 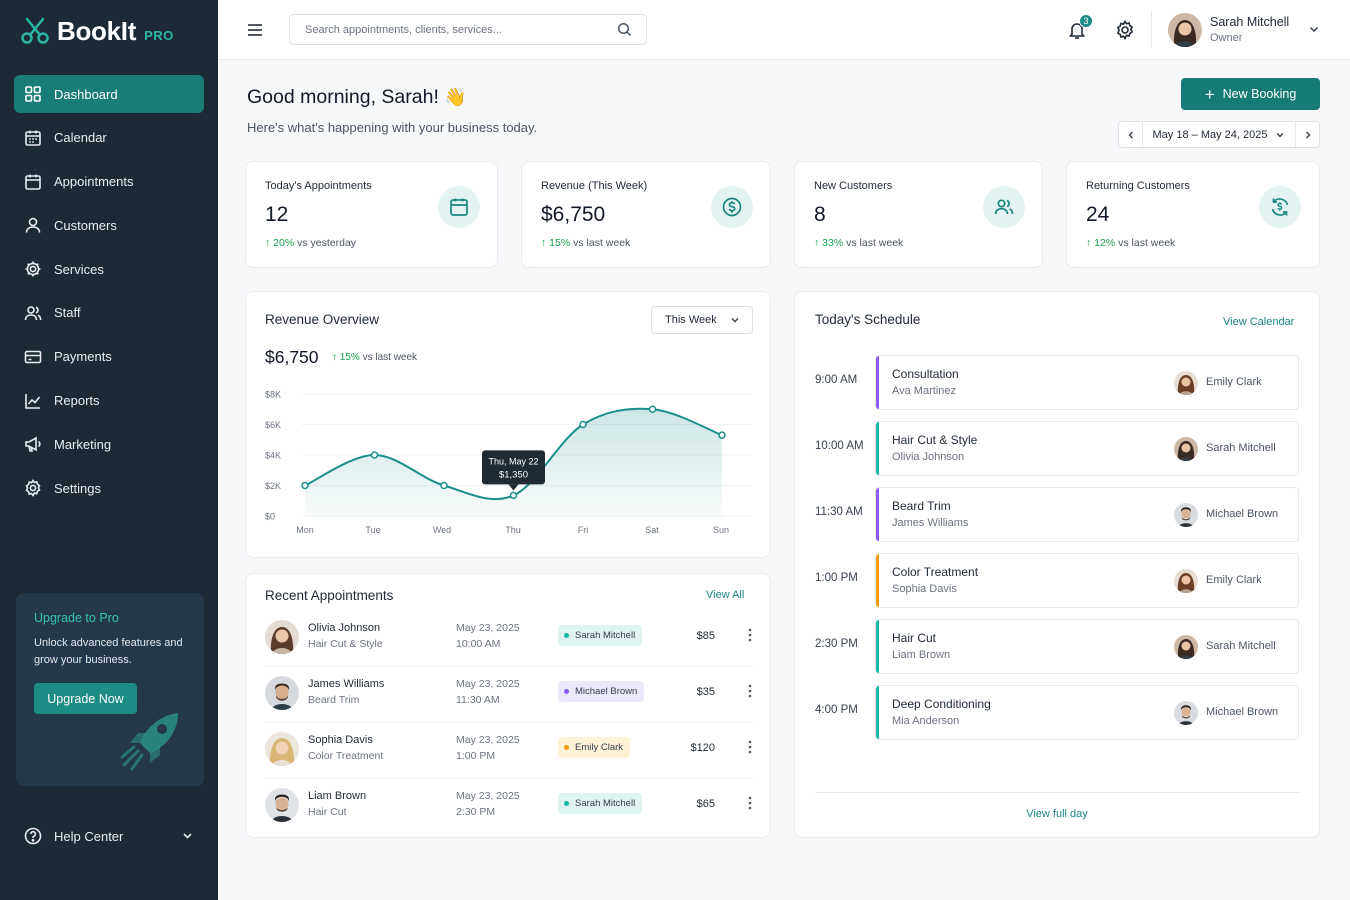 I want to click on x-tick-label: Thu, so click(x=513, y=530).